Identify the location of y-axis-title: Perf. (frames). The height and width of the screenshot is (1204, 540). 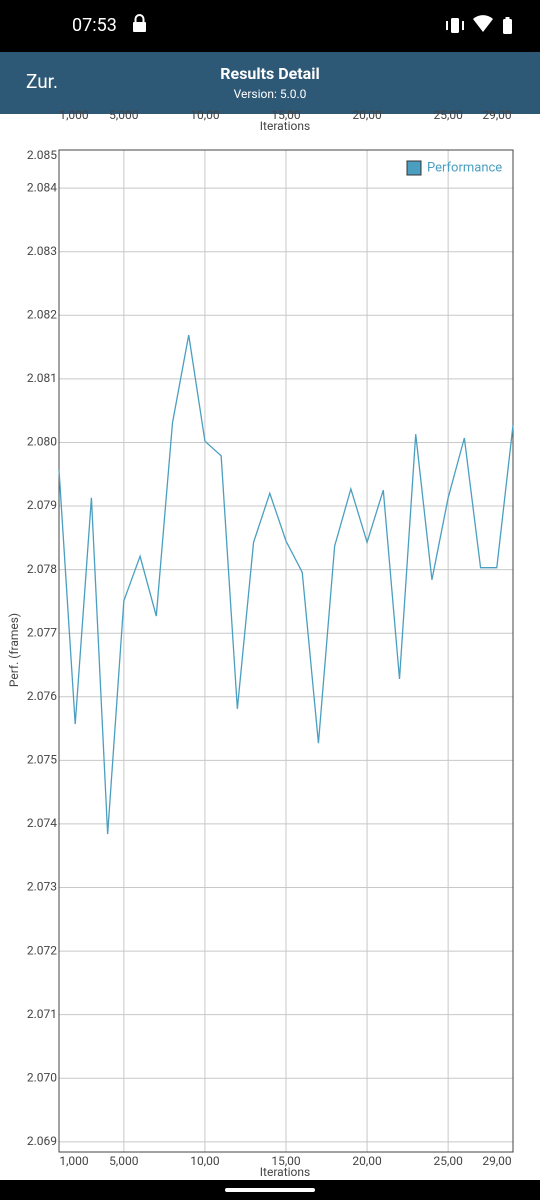
(14, 650).